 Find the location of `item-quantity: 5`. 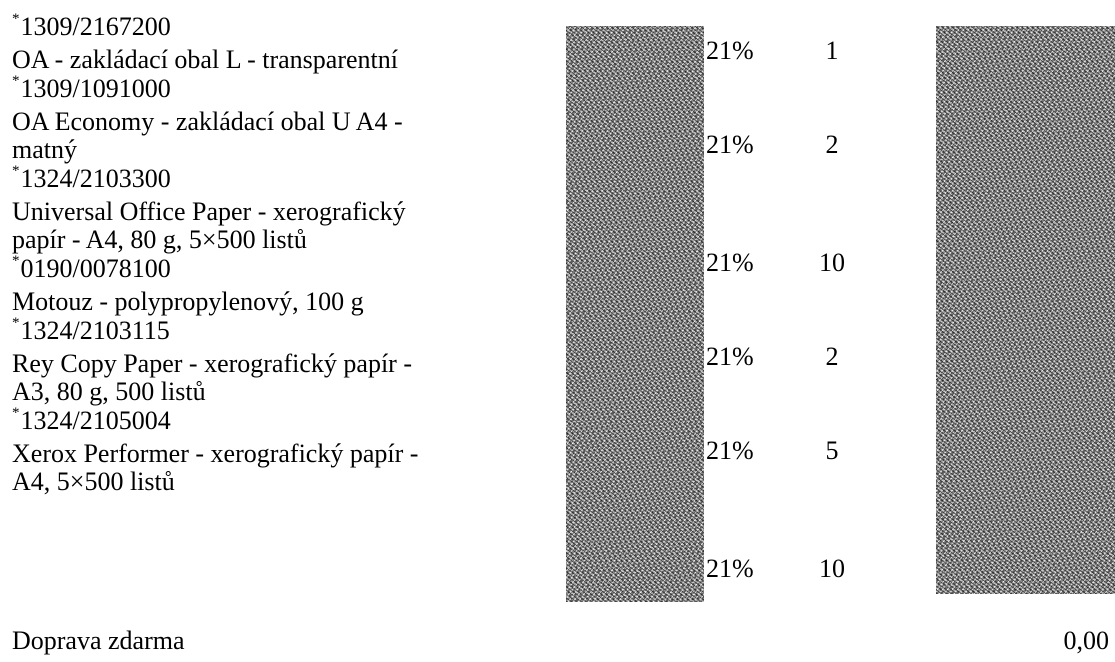

item-quantity: 5 is located at coordinates (832, 450).